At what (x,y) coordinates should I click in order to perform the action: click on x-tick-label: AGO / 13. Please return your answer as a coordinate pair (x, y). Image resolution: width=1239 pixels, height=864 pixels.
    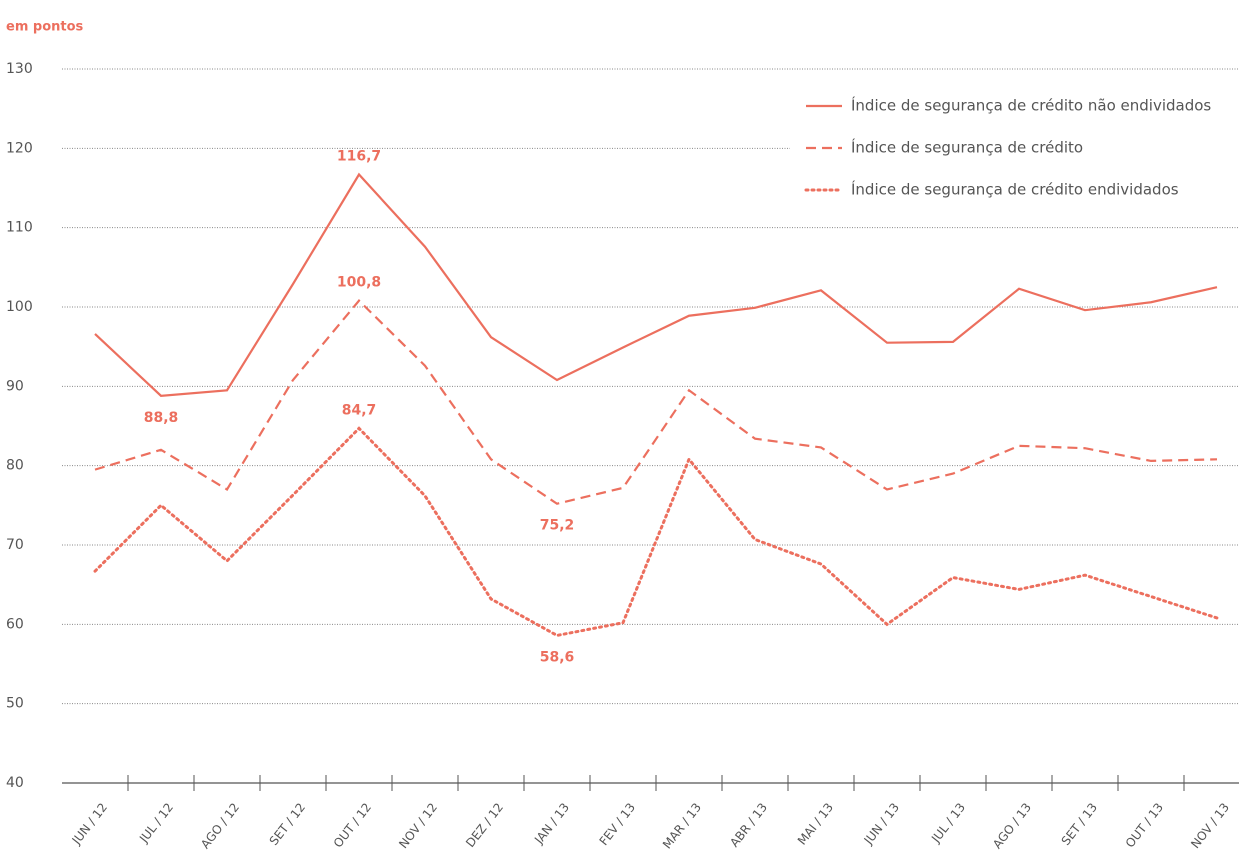
    Looking at the image, I should click on (1012, 825).